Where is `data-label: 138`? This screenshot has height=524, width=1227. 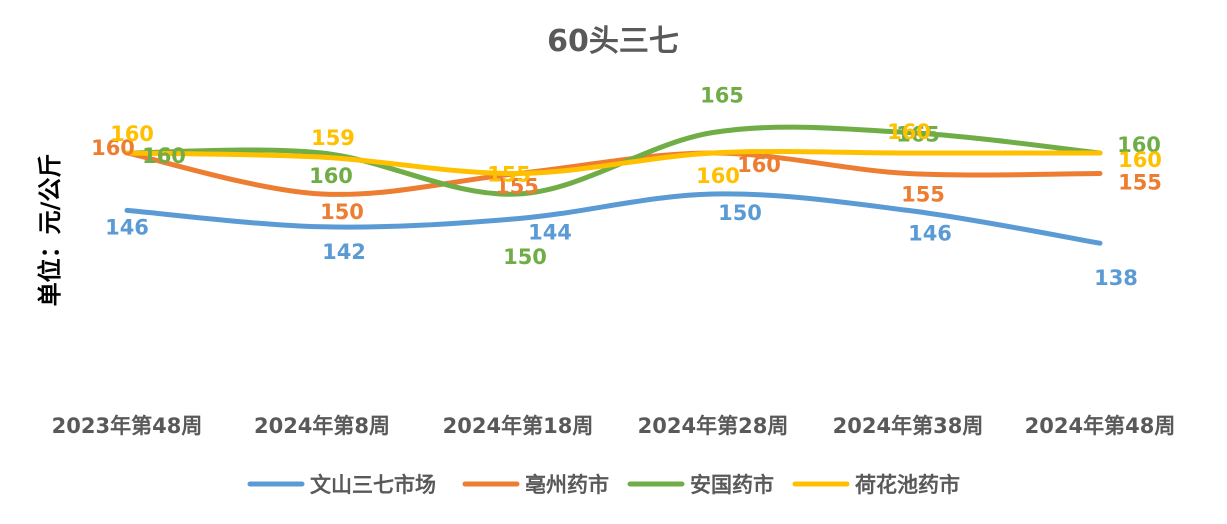
data-label: 138 is located at coordinates (1116, 278).